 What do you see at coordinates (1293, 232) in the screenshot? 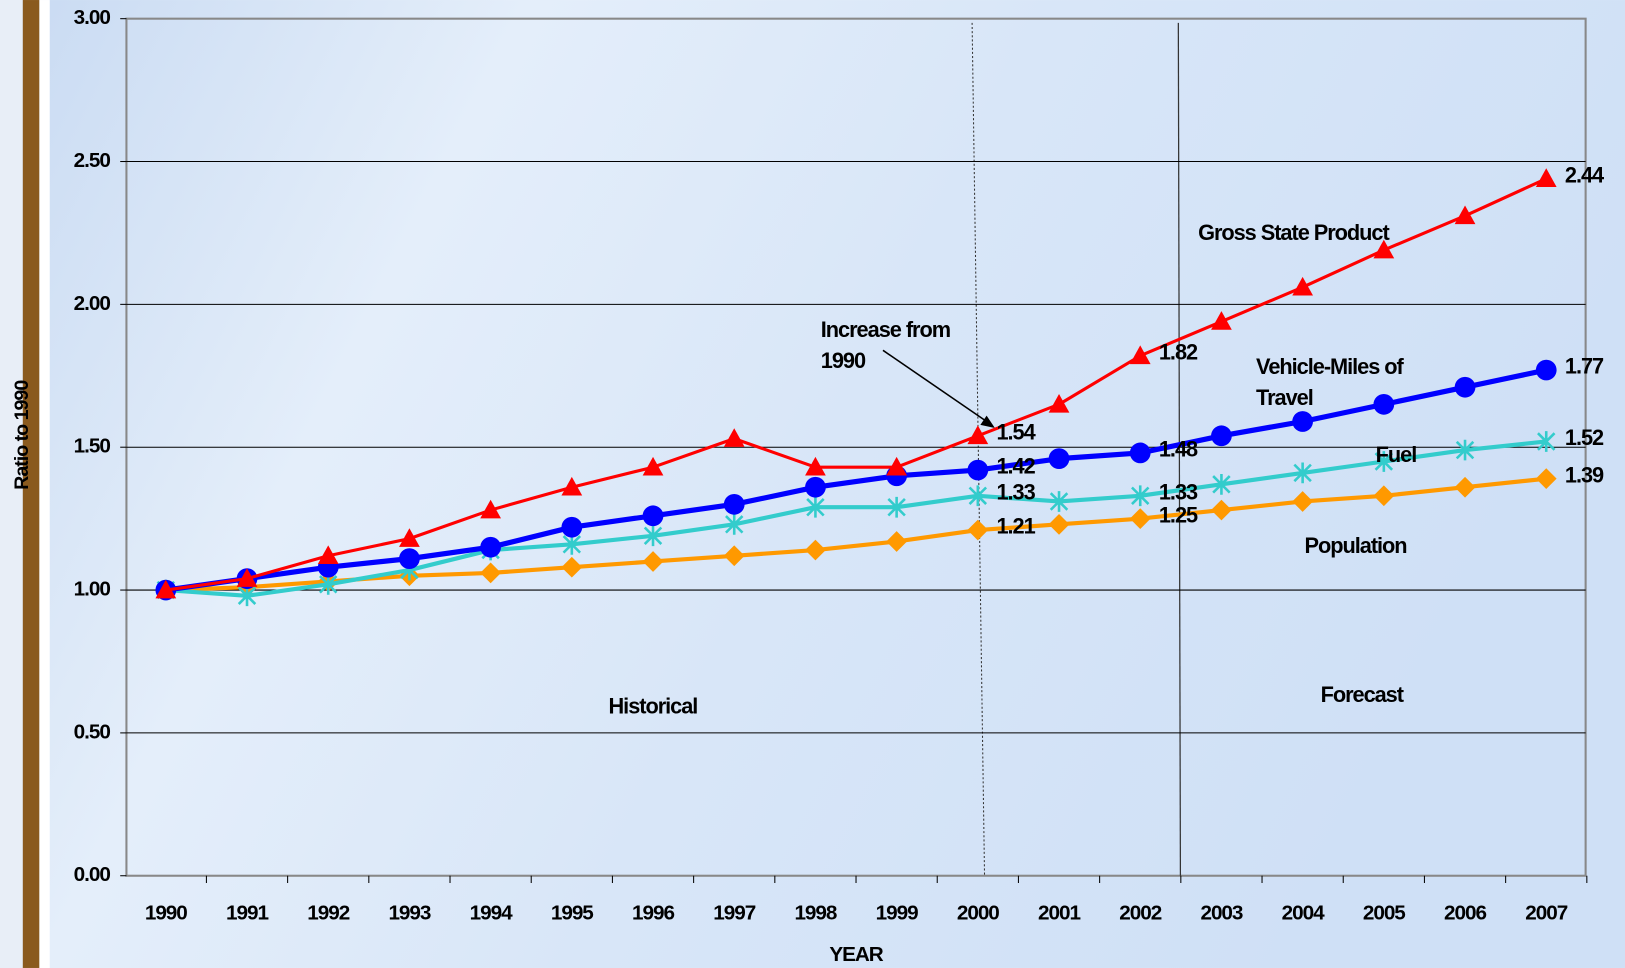
I see `series-name: Gross State Product` at bounding box center [1293, 232].